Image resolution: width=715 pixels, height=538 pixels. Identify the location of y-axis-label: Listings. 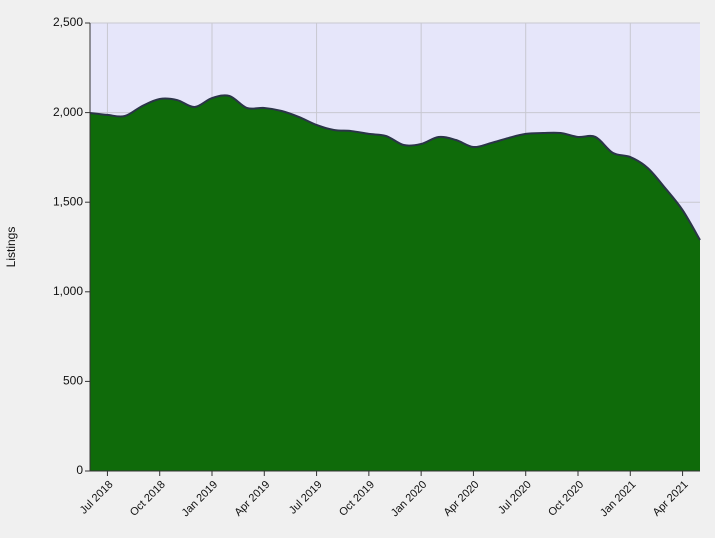
(11, 247).